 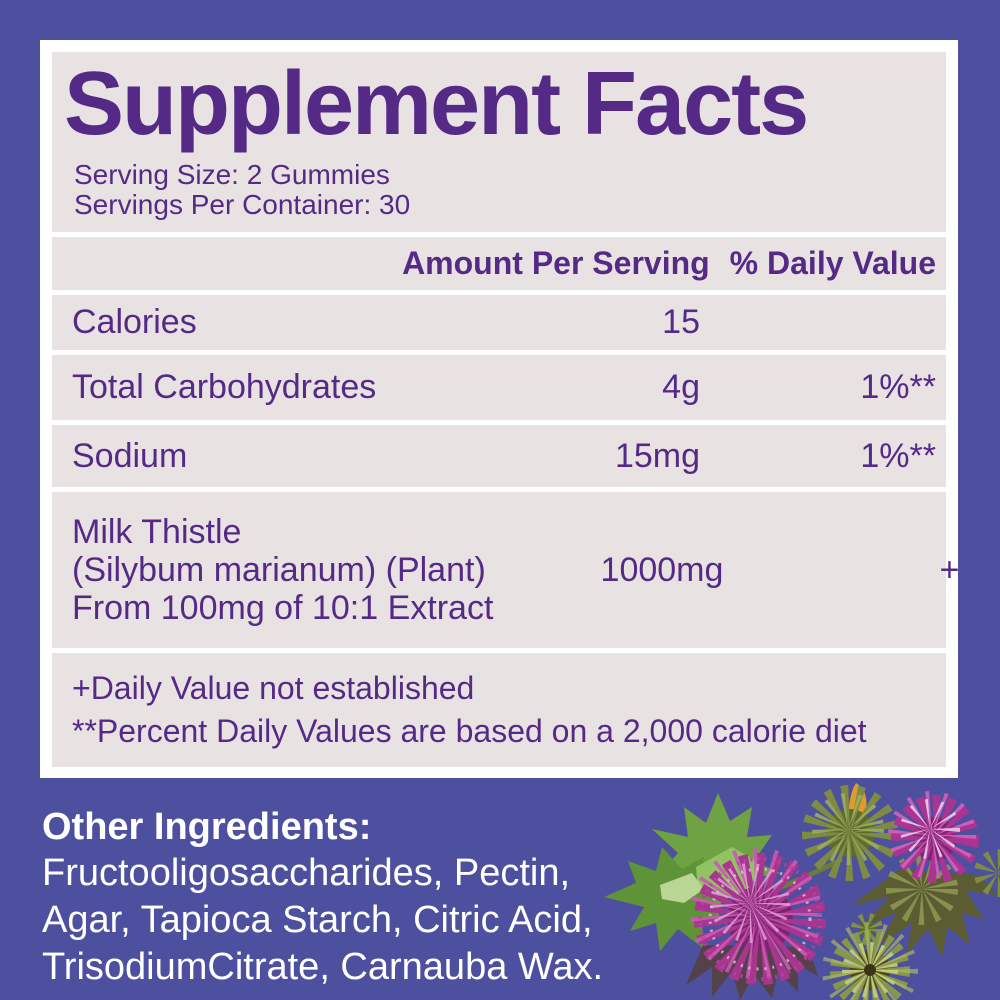 I want to click on thistle-flower-main-icon, so click(x=756, y=923).